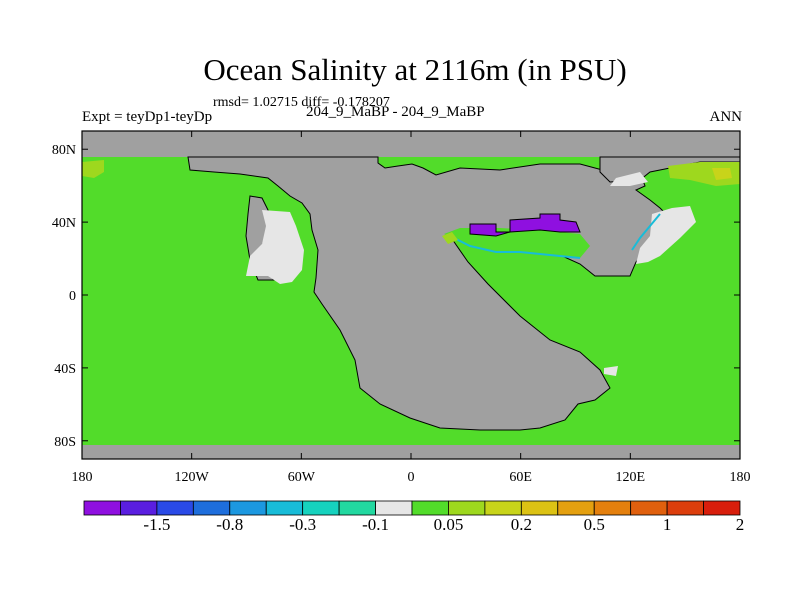 This screenshot has width=800, height=600. What do you see at coordinates (629, 179) in the screenshot?
I see `near-zero-north` at bounding box center [629, 179].